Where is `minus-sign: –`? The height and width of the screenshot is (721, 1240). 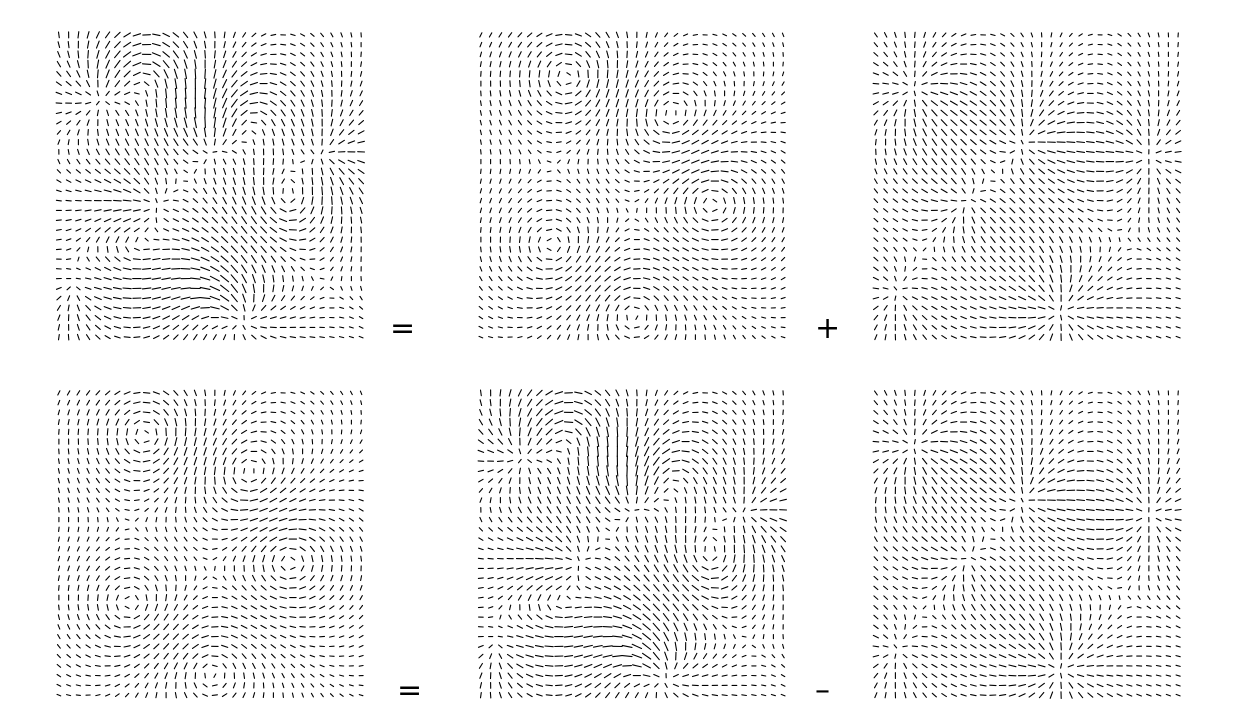 minus-sign: – is located at coordinates (822, 690).